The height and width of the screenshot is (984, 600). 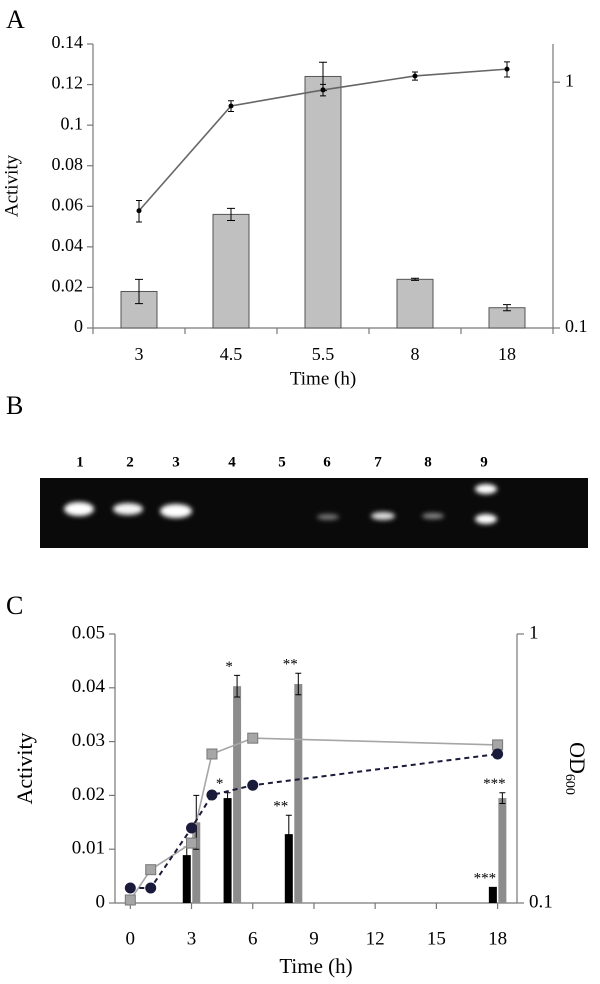 I want to click on lane-label: 1, so click(x=80, y=462).